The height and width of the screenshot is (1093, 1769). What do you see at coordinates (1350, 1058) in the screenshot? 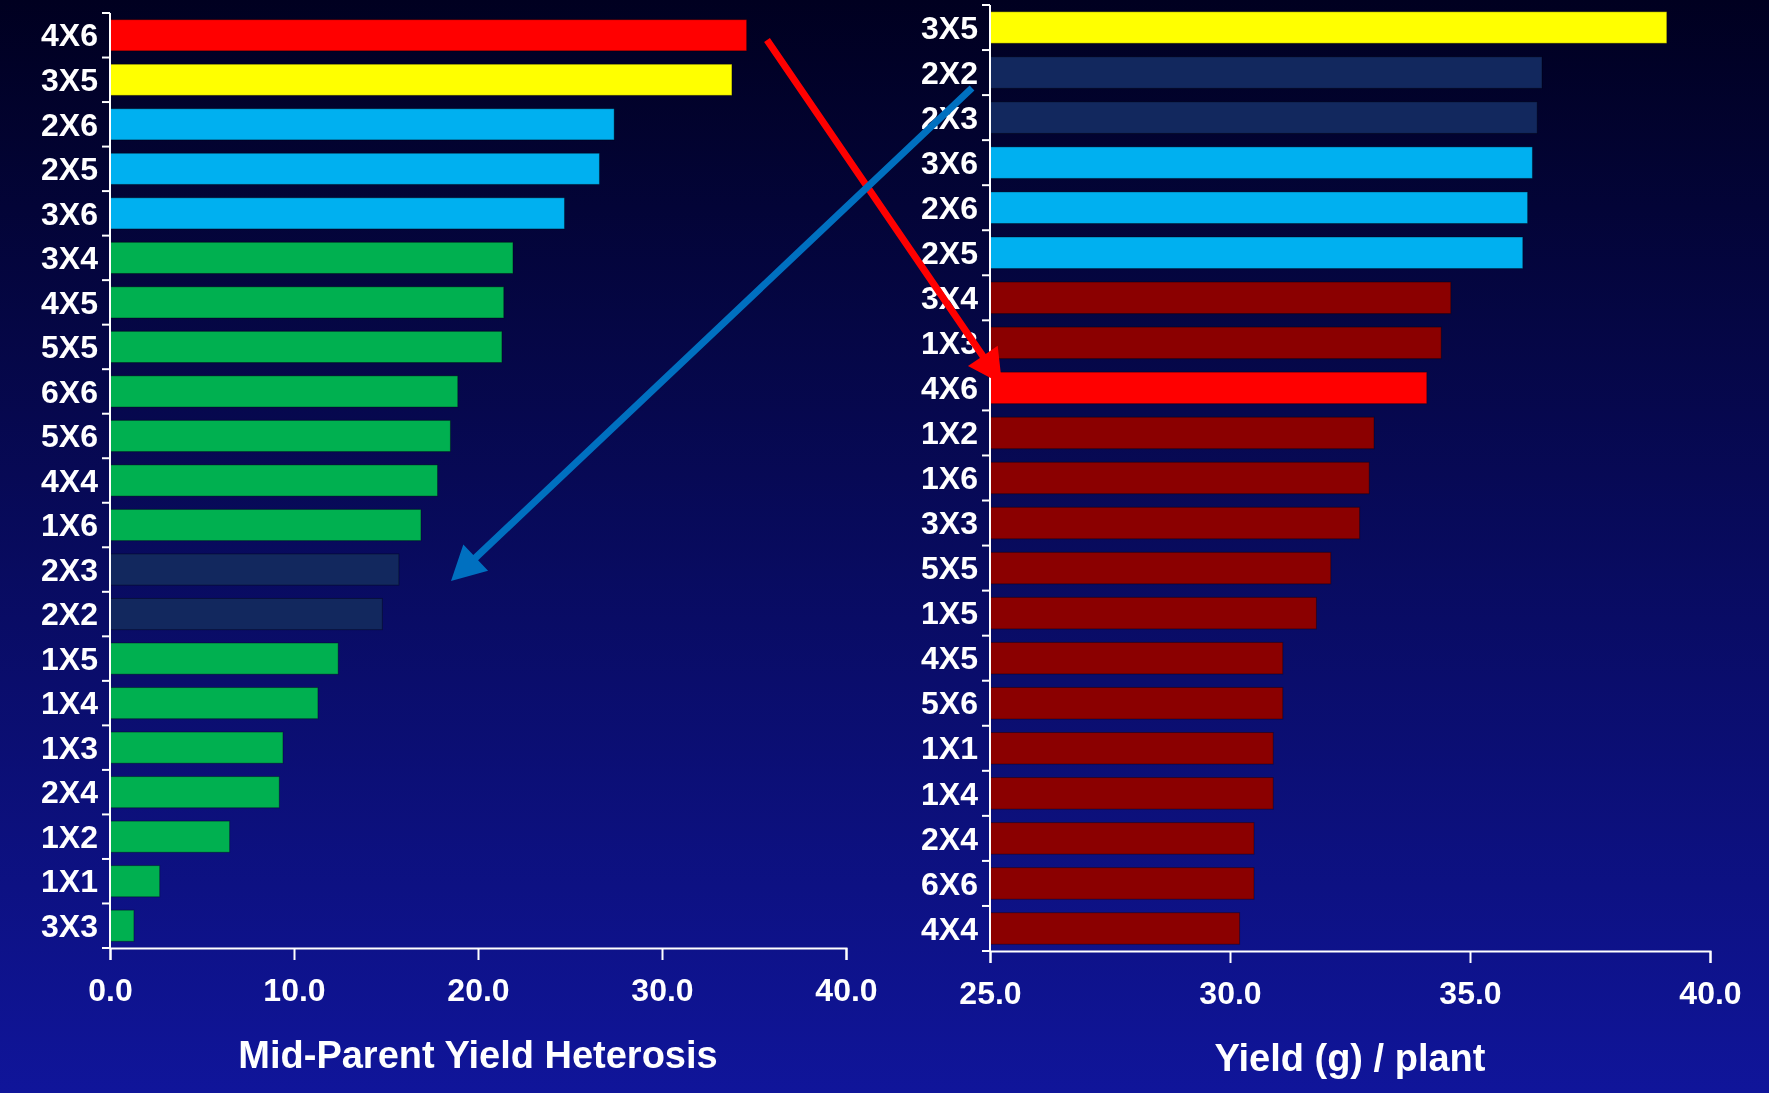
I see `x-axis-title: Yield (g) / plant` at bounding box center [1350, 1058].